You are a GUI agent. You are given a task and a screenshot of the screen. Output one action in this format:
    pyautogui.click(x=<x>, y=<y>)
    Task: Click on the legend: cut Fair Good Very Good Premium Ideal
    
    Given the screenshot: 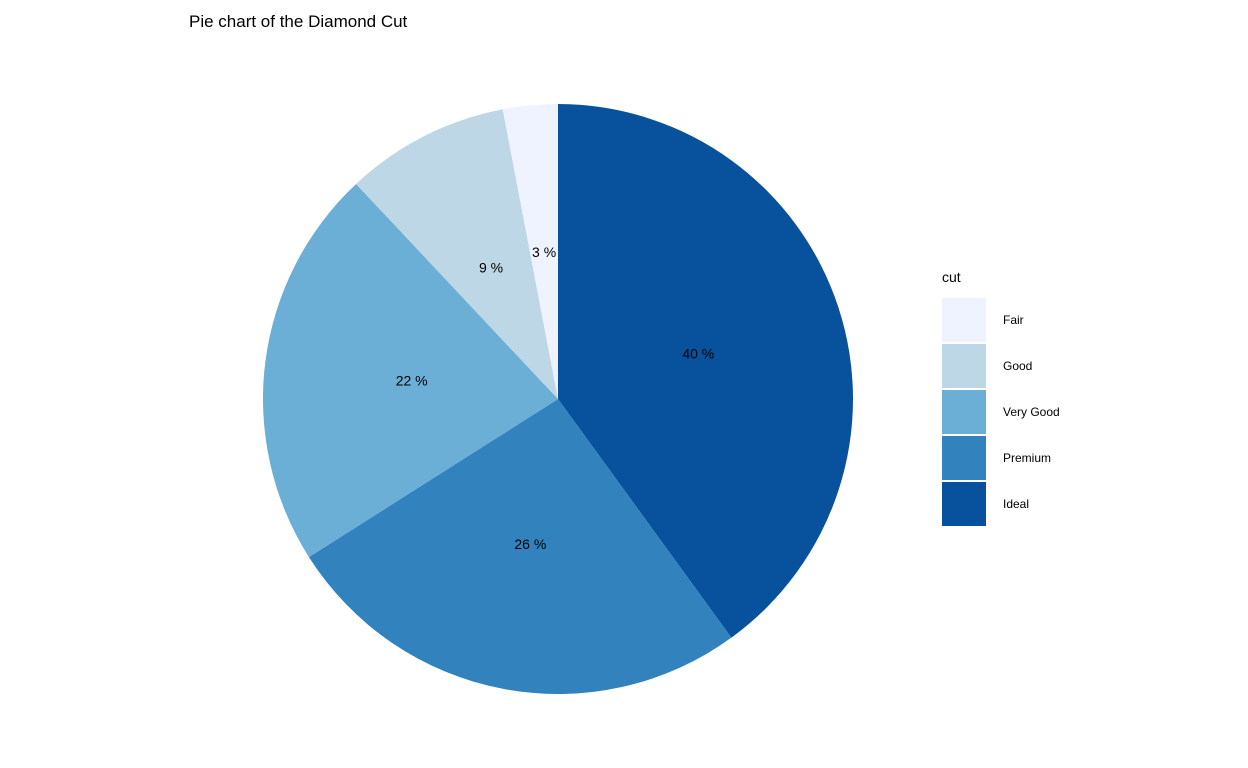 What is the action you would take?
    pyautogui.click(x=1001, y=397)
    